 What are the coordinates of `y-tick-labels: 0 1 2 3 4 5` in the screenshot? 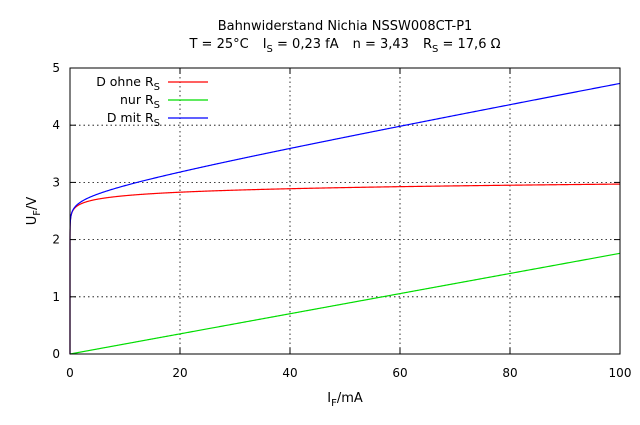 It's located at (56, 211).